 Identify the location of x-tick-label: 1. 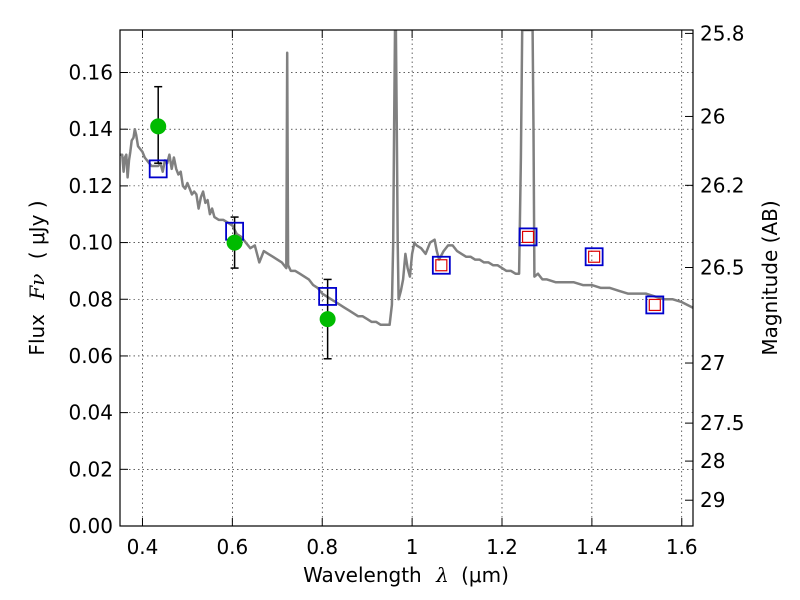
(412, 547).